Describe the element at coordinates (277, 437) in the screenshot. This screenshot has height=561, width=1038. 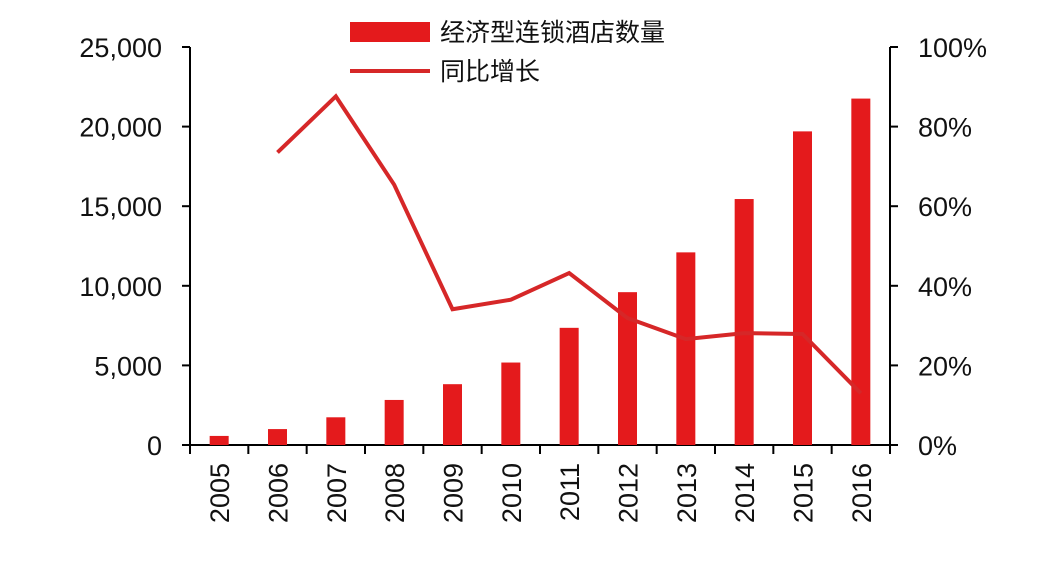
I see `bar-2006` at that location.